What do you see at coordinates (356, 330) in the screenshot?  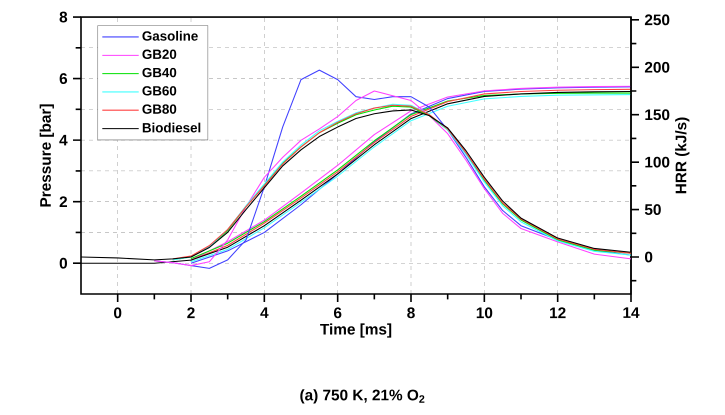 I see `x-axis-title: Time [ms]` at bounding box center [356, 330].